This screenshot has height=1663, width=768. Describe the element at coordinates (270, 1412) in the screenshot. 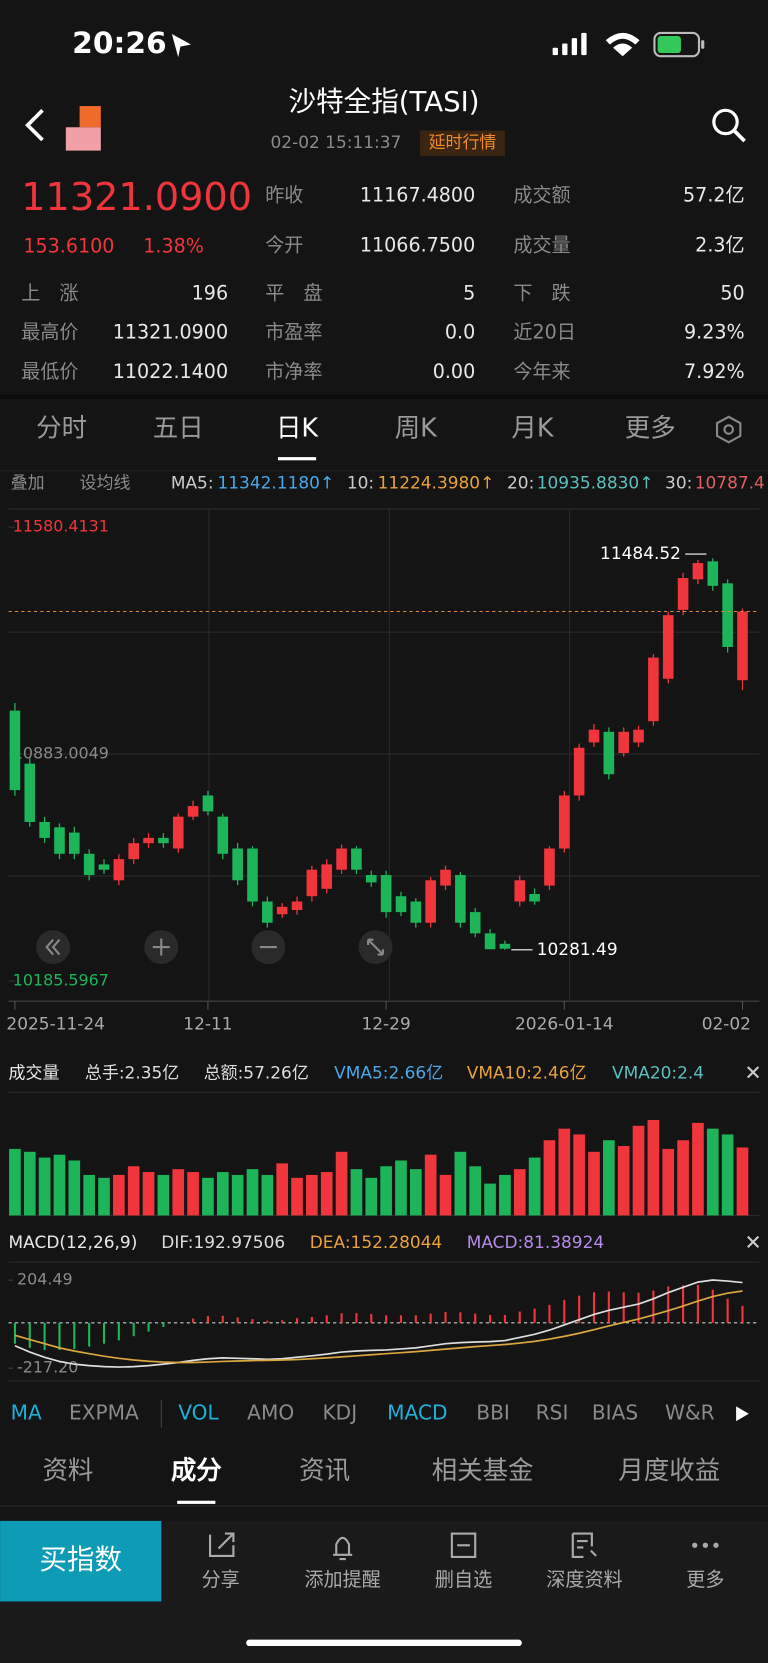

I see `indicator-tab: AMO` at that location.